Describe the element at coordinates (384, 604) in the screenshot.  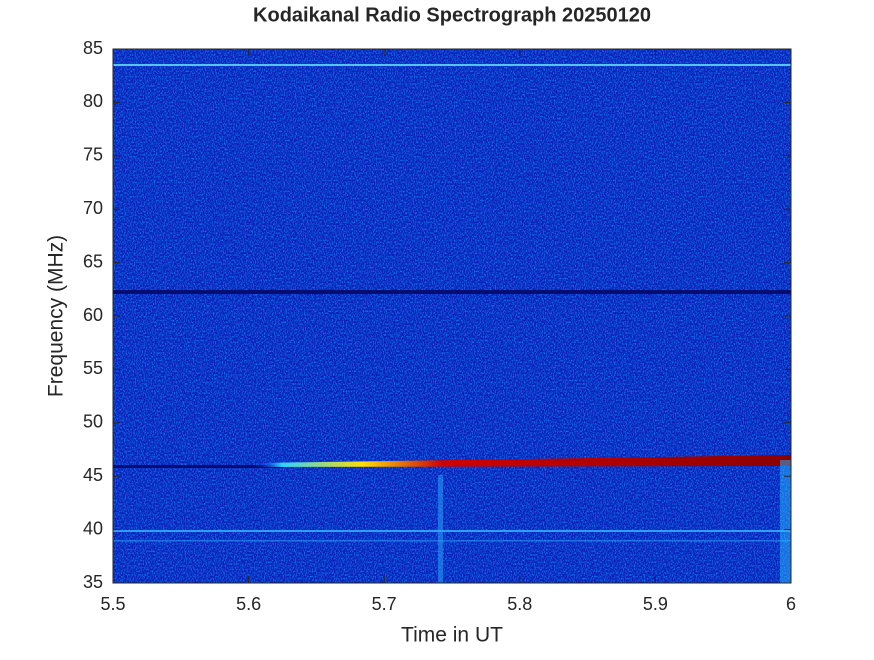
I see `x-tick-label: 5.7` at that location.